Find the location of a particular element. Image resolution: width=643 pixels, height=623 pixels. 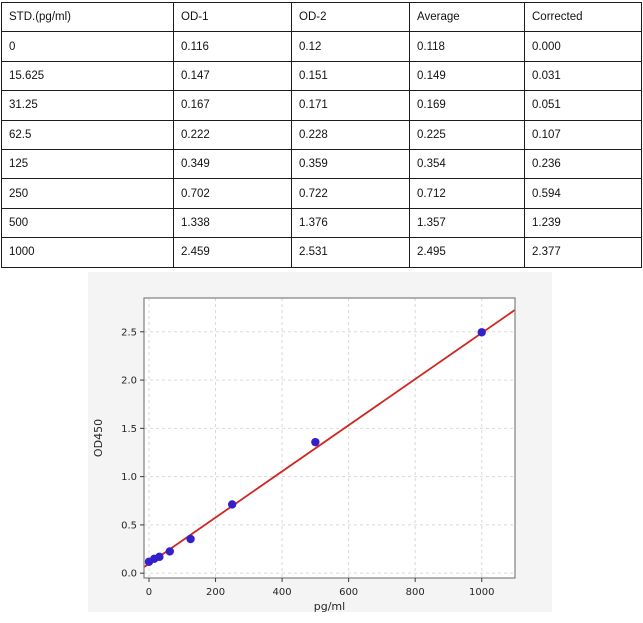

x-tick-label: 1000 is located at coordinates (481, 592).